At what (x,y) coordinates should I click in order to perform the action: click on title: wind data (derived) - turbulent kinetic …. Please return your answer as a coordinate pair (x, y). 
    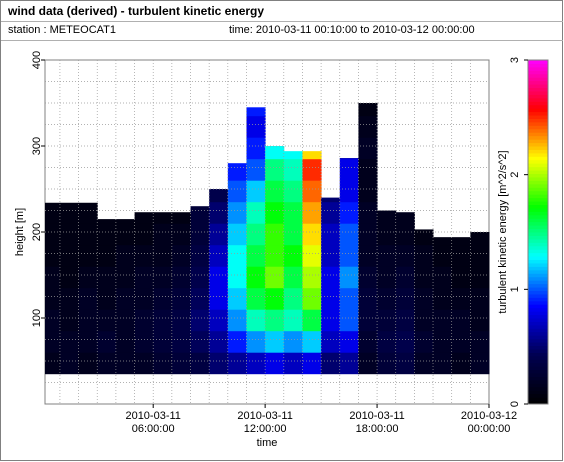
    Looking at the image, I should click on (136, 11).